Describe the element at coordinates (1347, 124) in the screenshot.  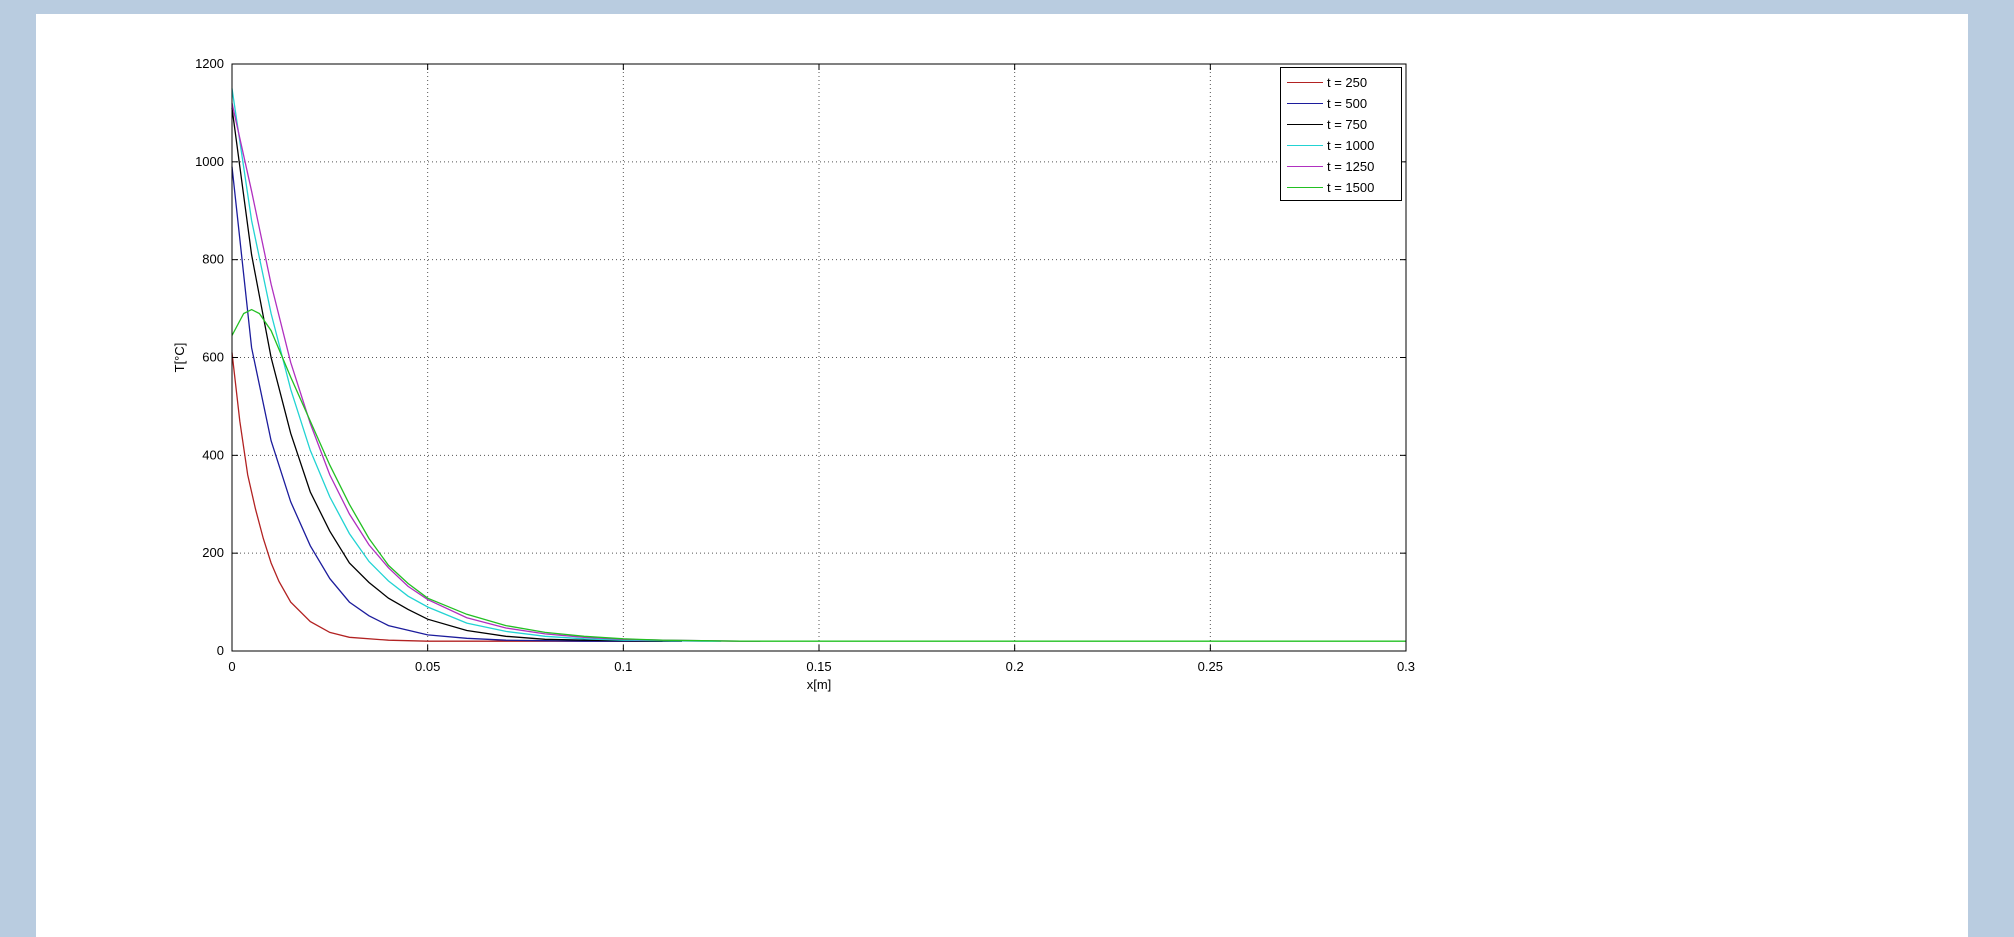
I see `legend-label: t = 750` at that location.